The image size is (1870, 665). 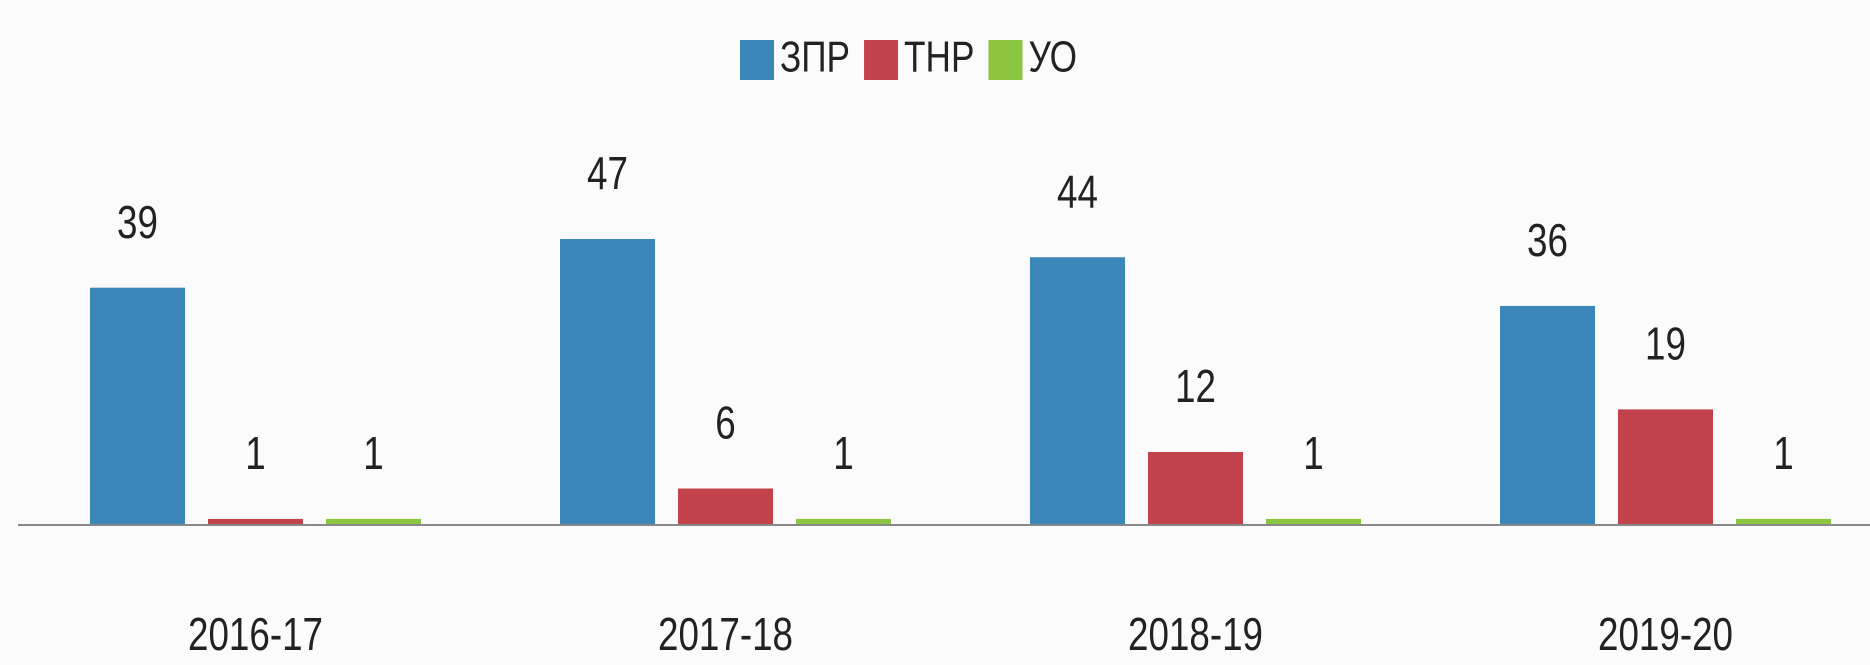 What do you see at coordinates (1195, 386) in the screenshot?
I see `data-label: 12` at bounding box center [1195, 386].